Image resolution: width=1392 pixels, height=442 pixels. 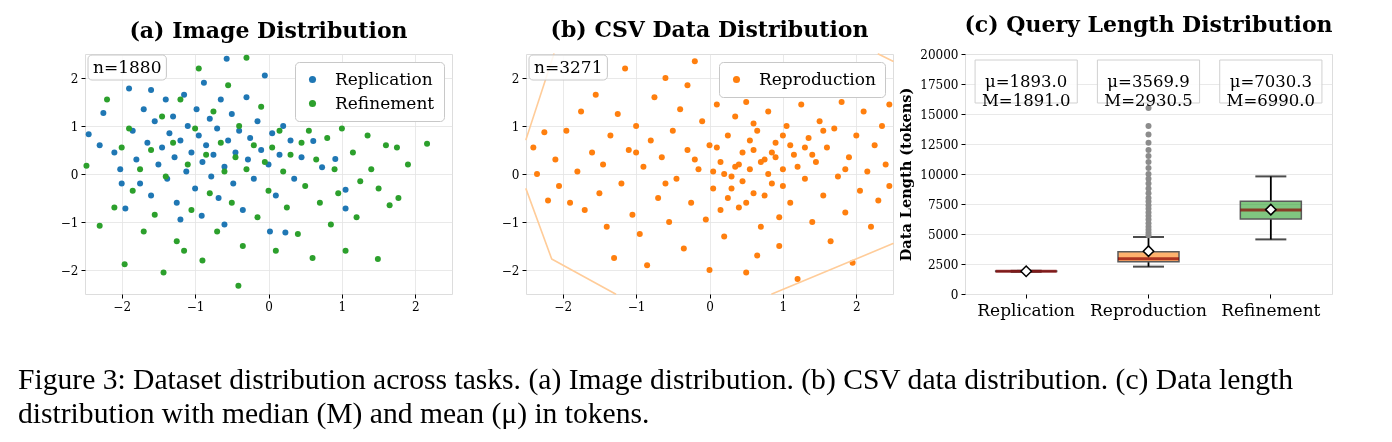 I want to click on y-tick-label: 10000, so click(x=939, y=174).